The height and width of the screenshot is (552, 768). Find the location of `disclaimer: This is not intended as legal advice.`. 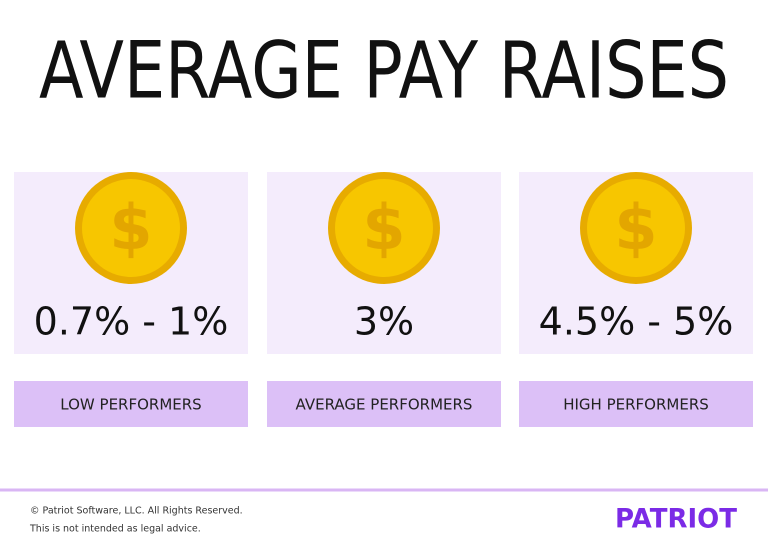

disclaimer: This is not intended as legal advice. is located at coordinates (115, 529).